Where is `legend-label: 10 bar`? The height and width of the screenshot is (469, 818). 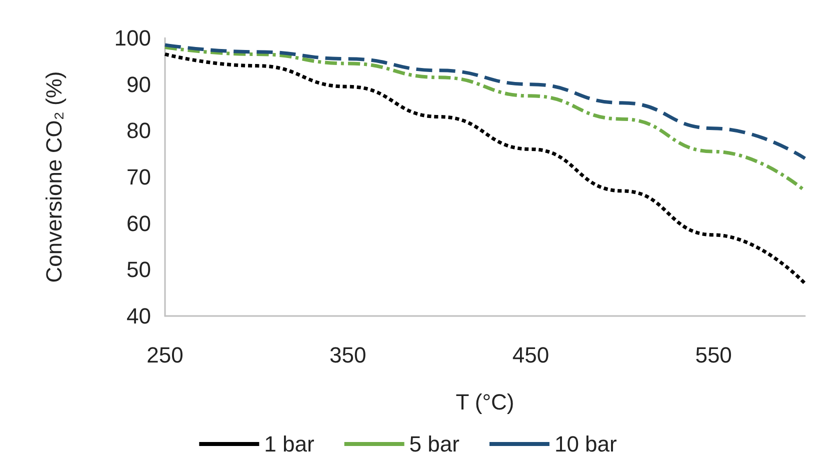
legend-label: 10 bar is located at coordinates (585, 444).